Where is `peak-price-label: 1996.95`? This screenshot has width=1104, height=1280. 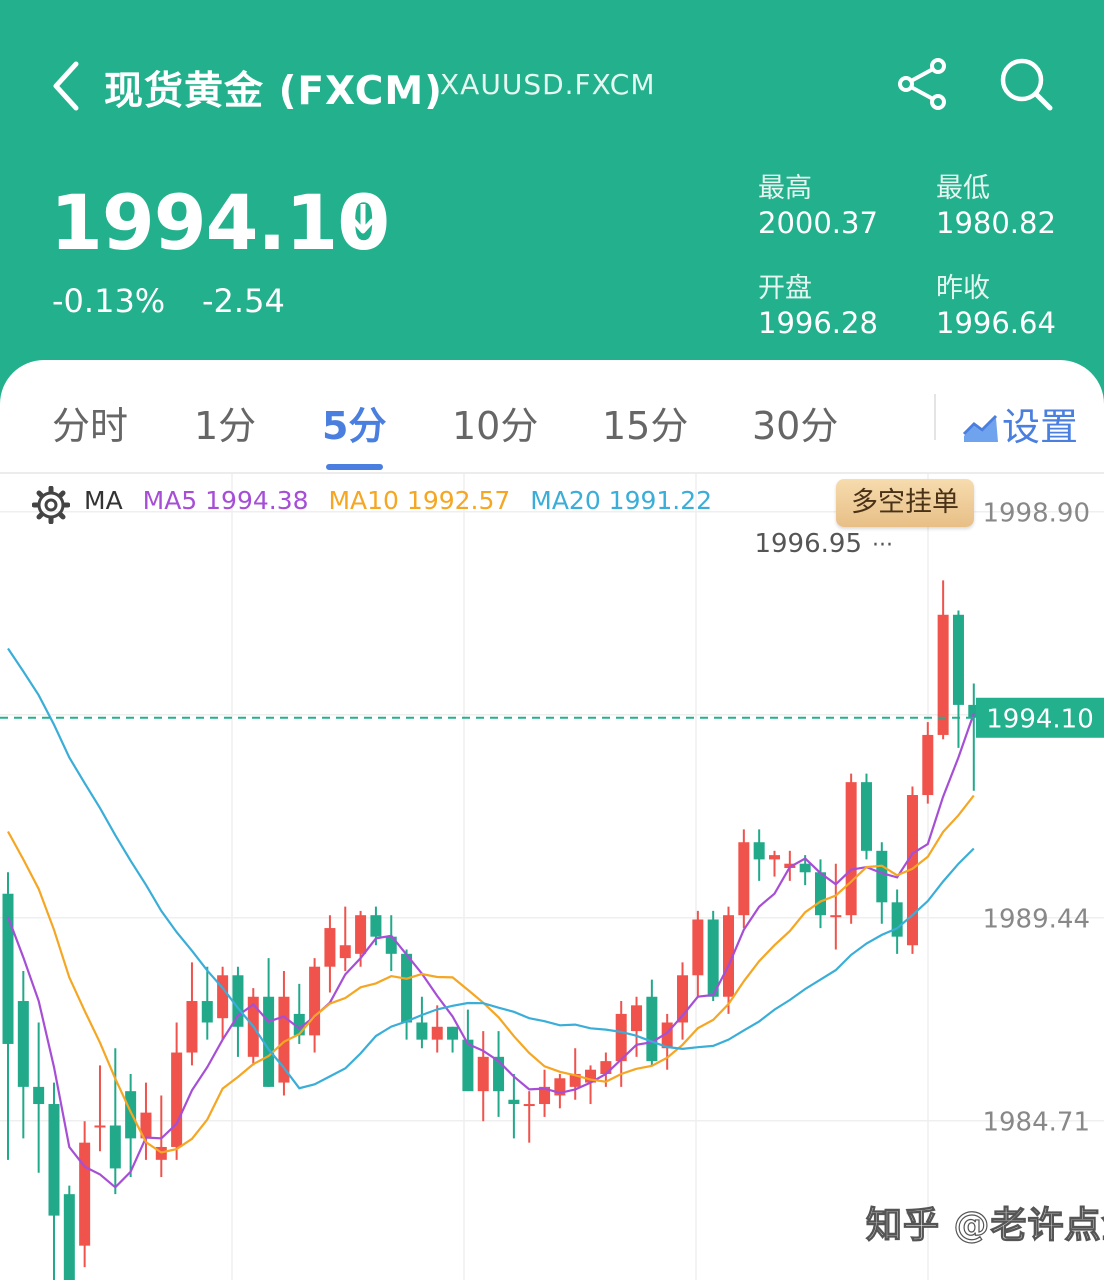 peak-price-label: 1996.95 is located at coordinates (808, 544).